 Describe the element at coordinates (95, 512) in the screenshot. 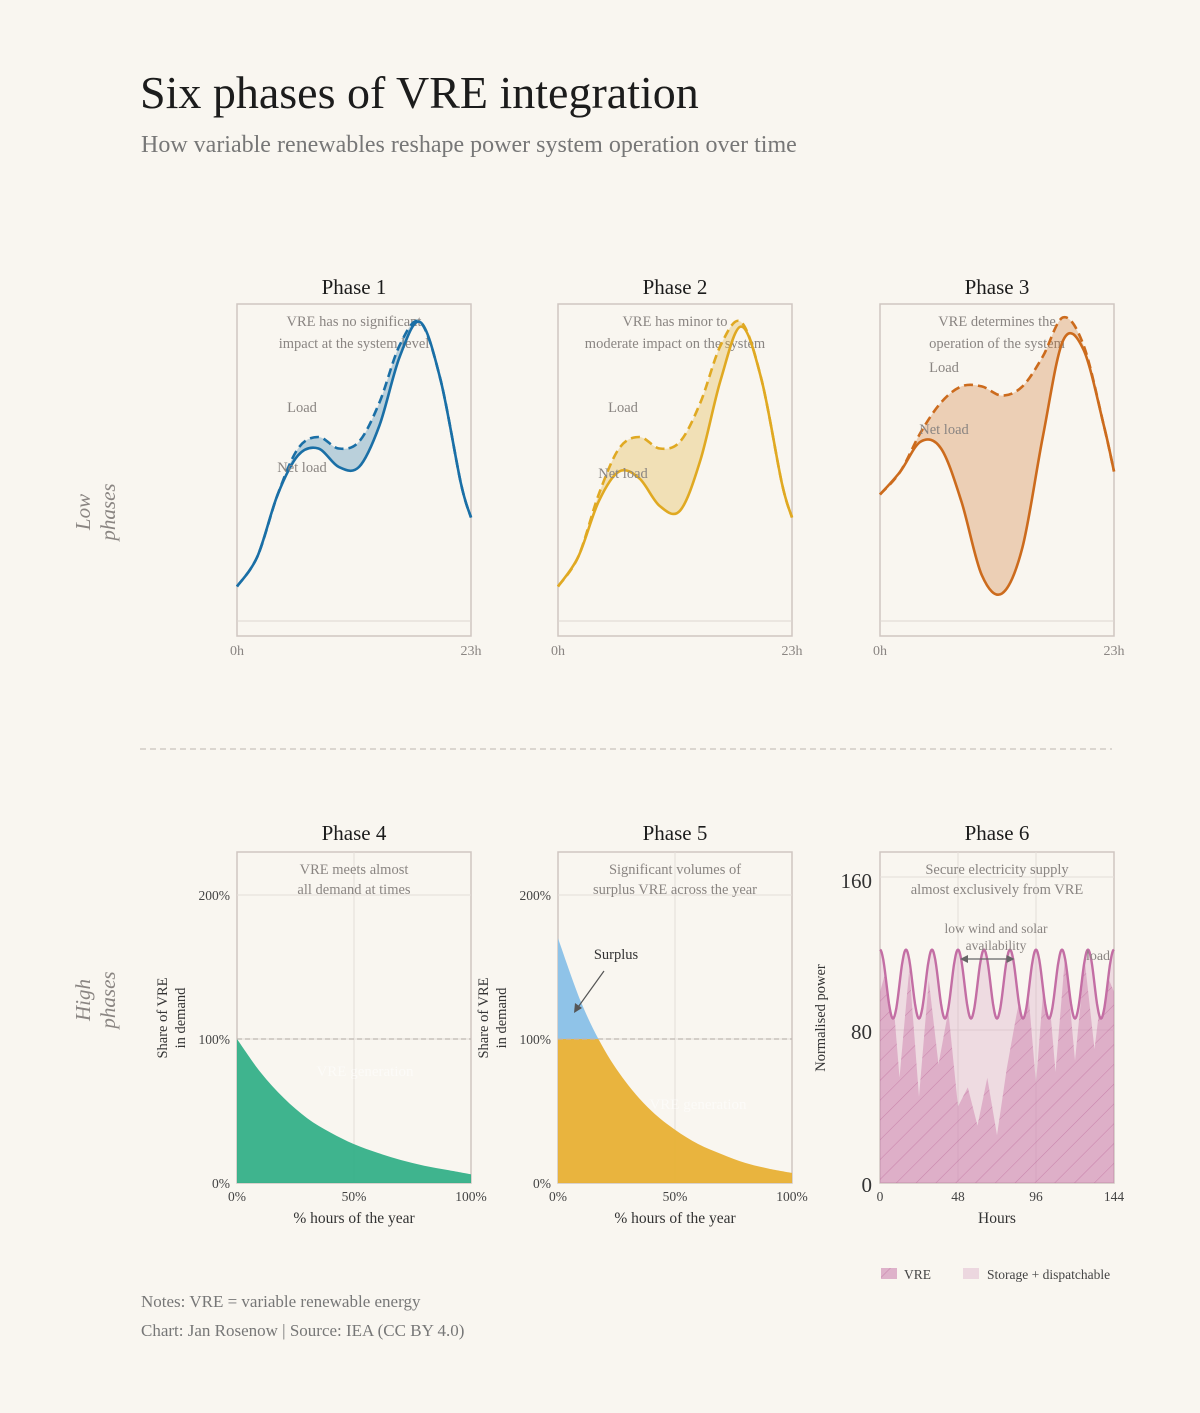

I see `row-label-low: Lowphases` at that location.